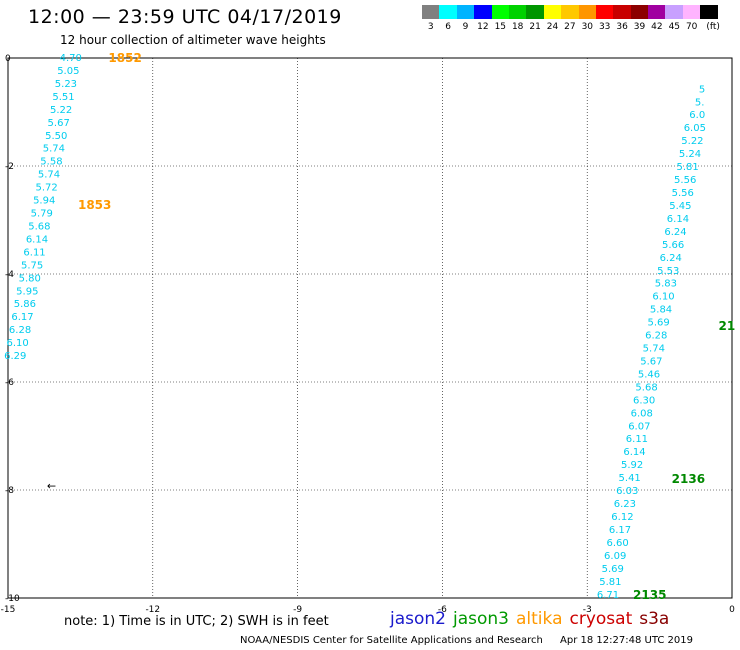 The height and width of the screenshot is (650, 740). I want to click on legend-label: 27, so click(570, 27).